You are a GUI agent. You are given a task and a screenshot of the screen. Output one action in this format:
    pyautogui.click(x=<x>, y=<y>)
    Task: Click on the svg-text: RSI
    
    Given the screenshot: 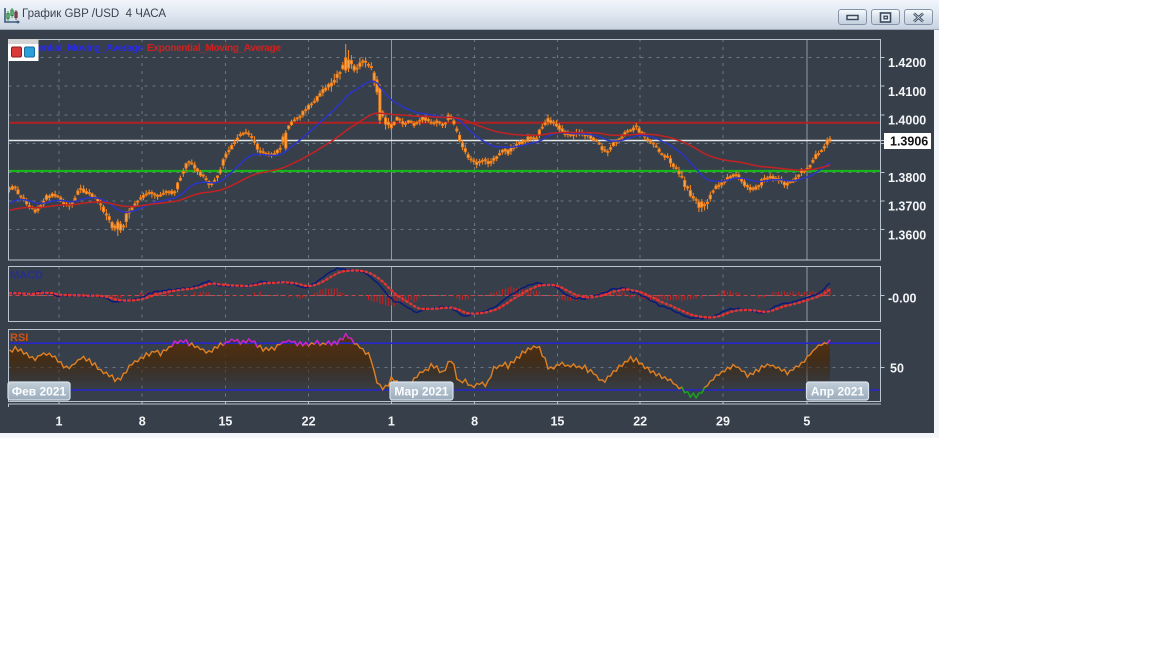 What is the action you would take?
    pyautogui.click(x=19, y=338)
    